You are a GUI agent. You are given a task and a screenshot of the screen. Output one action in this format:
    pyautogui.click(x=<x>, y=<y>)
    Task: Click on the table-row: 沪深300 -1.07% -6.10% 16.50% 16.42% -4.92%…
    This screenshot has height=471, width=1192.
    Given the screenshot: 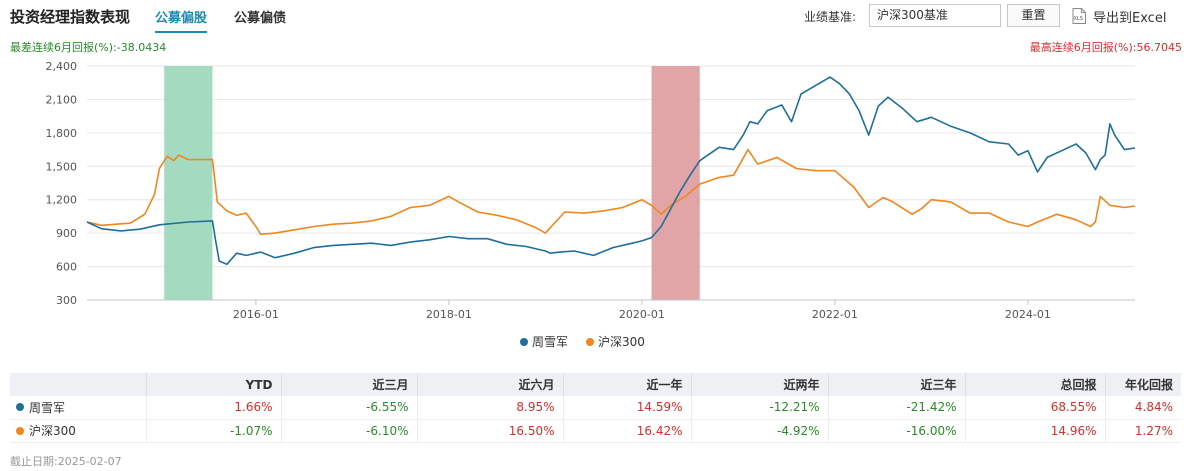 What is the action you would take?
    pyautogui.click(x=595, y=431)
    